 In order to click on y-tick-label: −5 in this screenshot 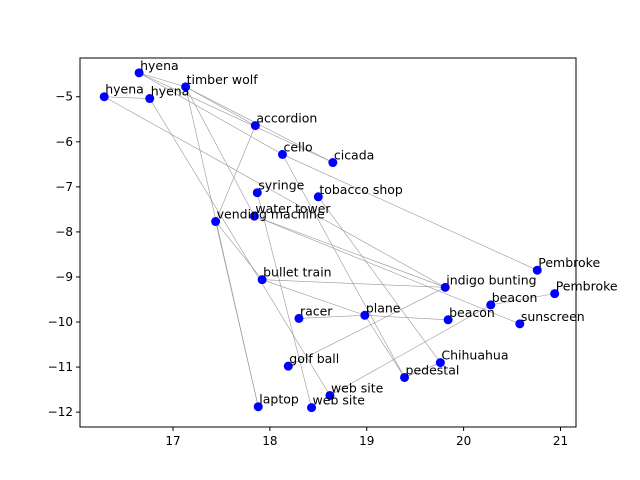, I will do `click(64, 97)`.